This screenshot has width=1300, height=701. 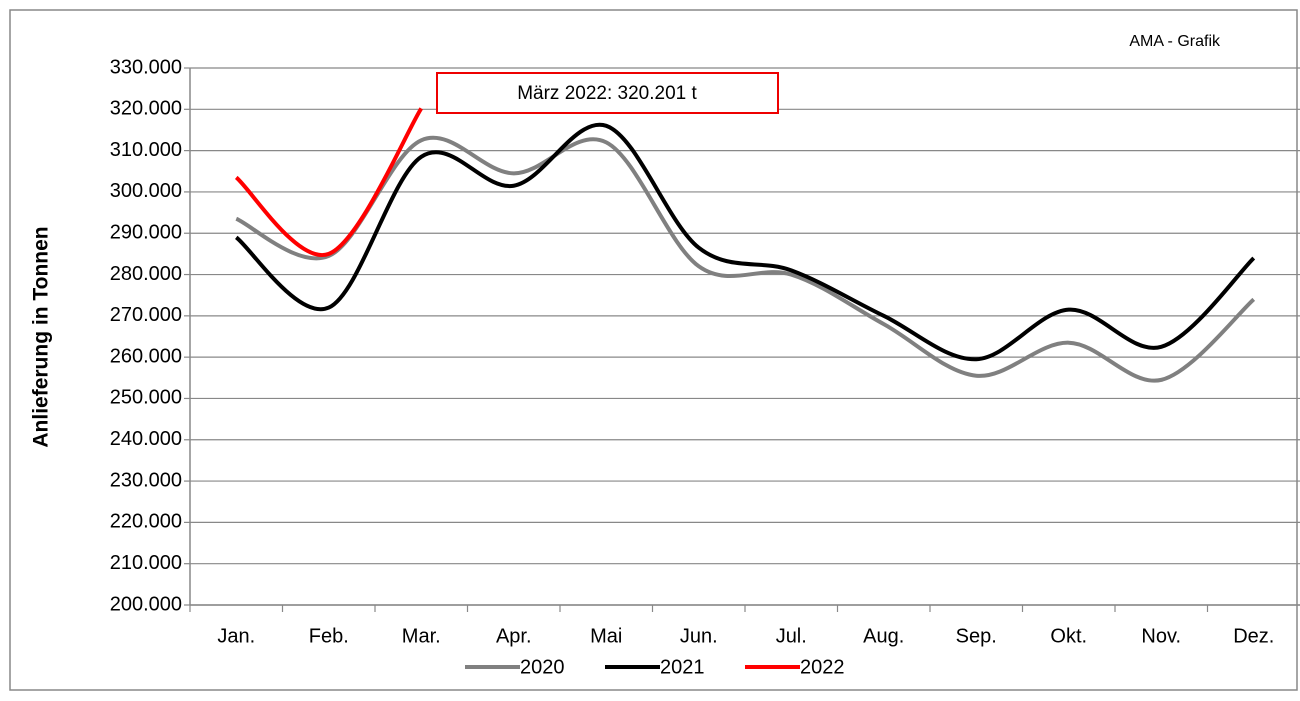 I want to click on y-tick-label: 310.000, so click(x=146, y=150).